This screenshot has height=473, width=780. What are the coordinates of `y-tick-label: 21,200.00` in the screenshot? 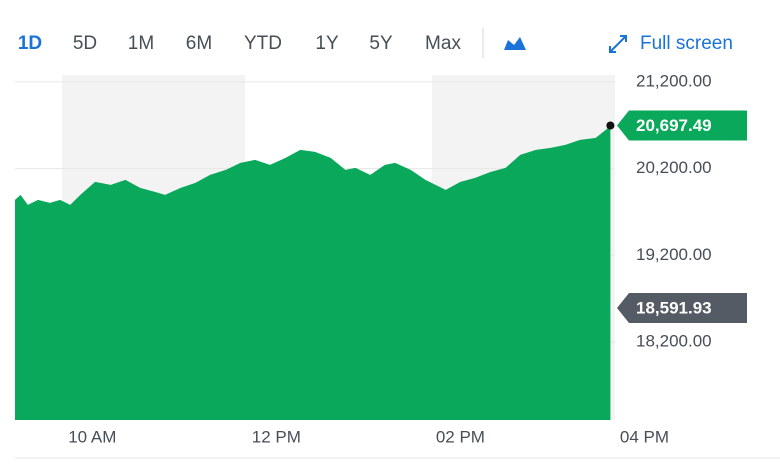 It's located at (674, 80).